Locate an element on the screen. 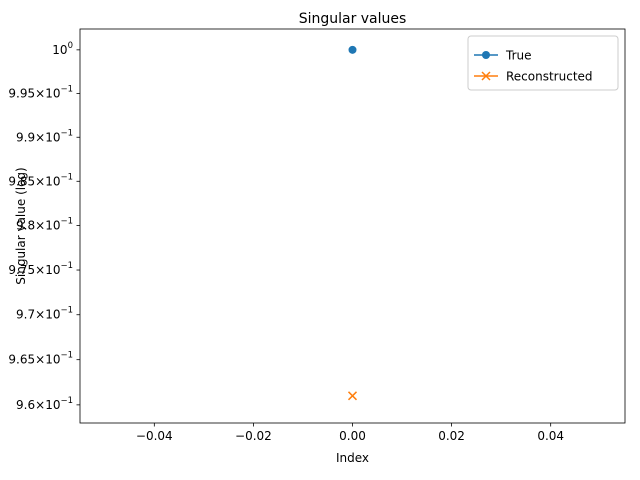 This screenshot has height=480, width=640. x-axis-label: Index is located at coordinates (352, 458).